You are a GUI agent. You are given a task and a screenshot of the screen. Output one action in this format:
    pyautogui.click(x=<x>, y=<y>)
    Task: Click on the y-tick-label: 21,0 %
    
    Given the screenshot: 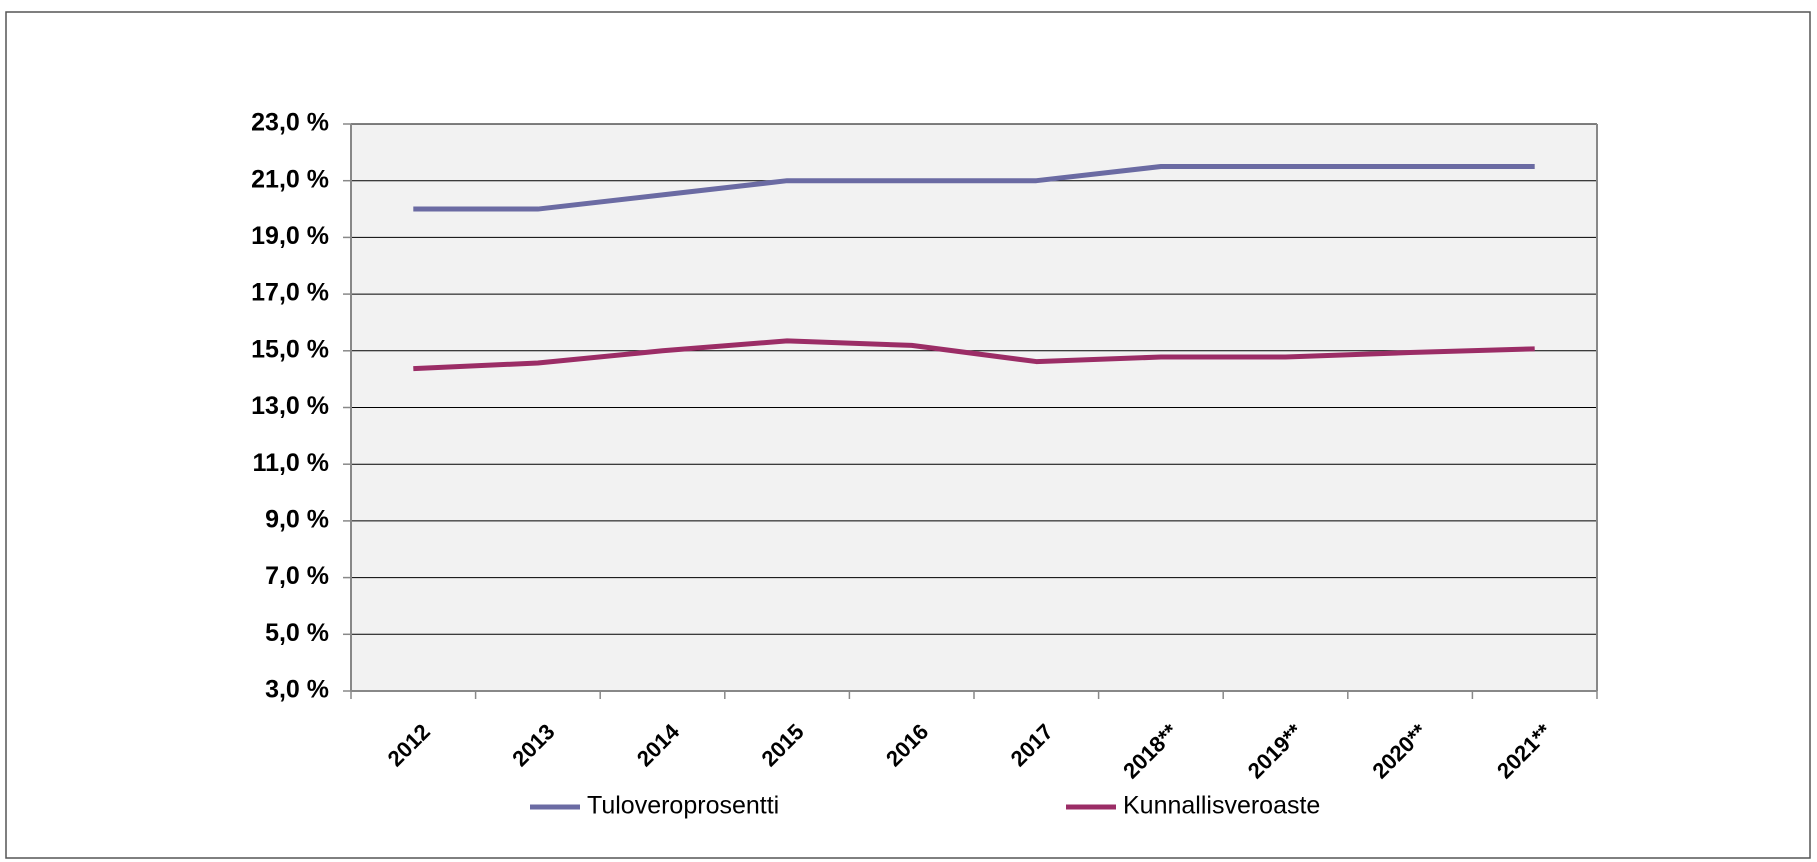 What is the action you would take?
    pyautogui.click(x=290, y=179)
    